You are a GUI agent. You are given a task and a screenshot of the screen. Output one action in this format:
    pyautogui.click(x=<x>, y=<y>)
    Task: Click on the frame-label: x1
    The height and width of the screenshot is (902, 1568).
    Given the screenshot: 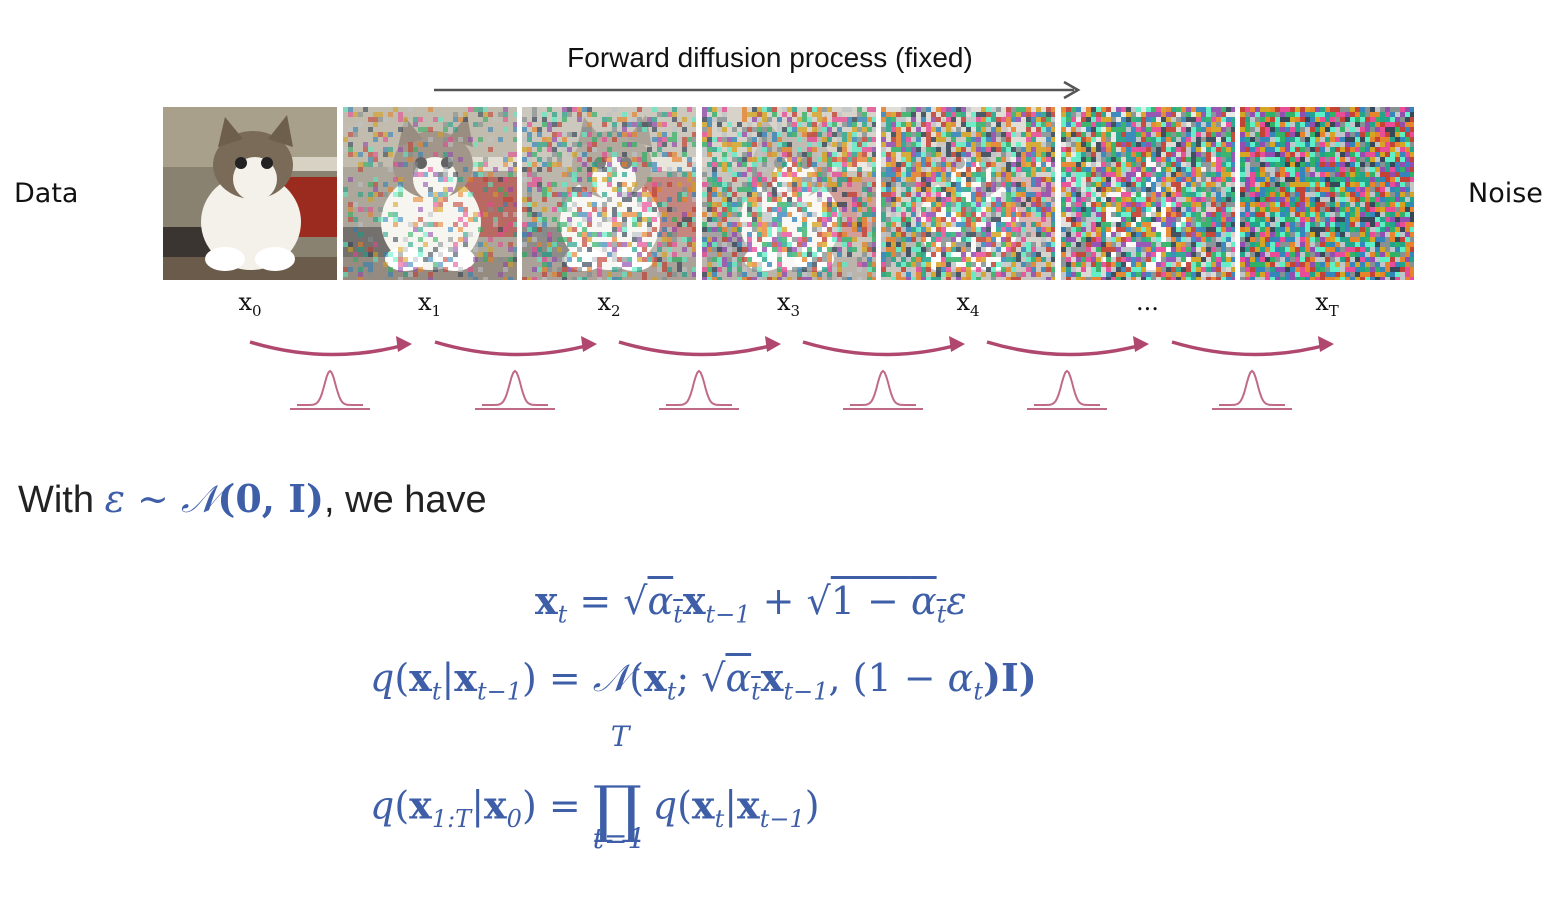 What is the action you would take?
    pyautogui.click(x=429, y=304)
    